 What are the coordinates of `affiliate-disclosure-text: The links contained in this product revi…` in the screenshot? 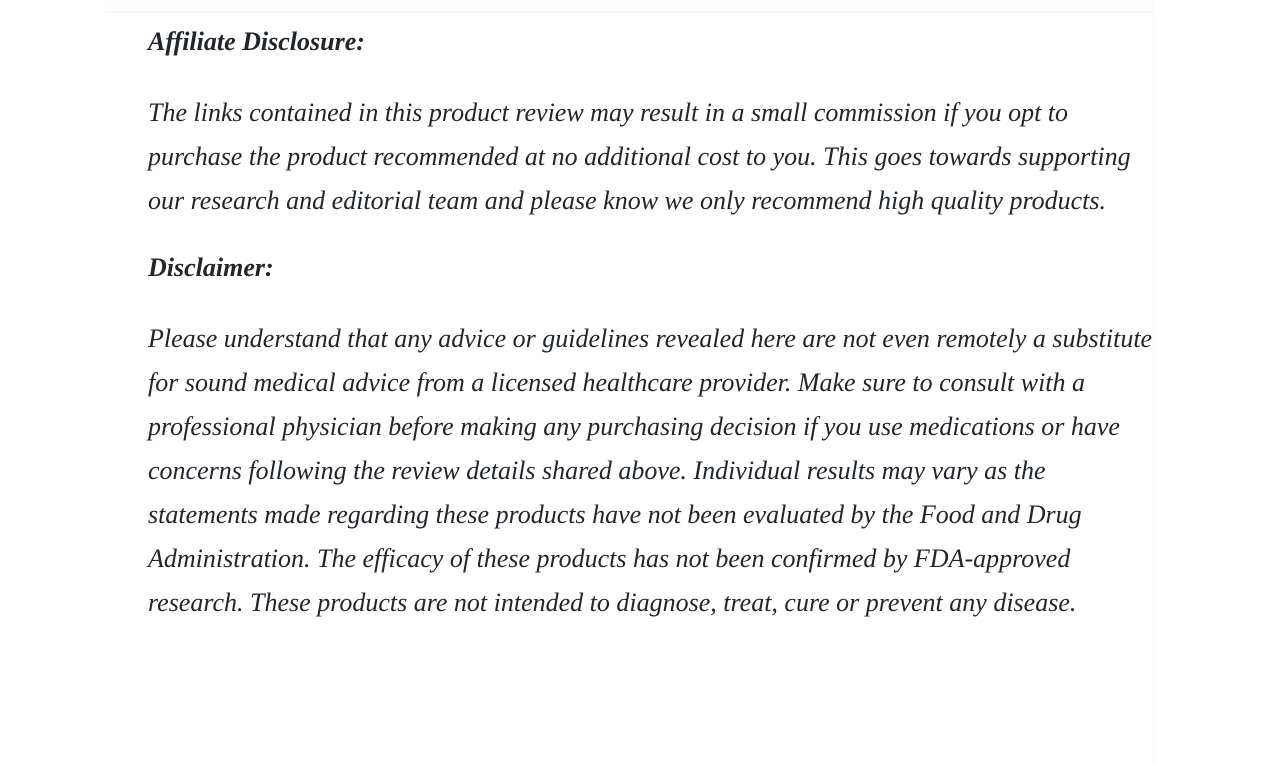 It's located at (639, 156).